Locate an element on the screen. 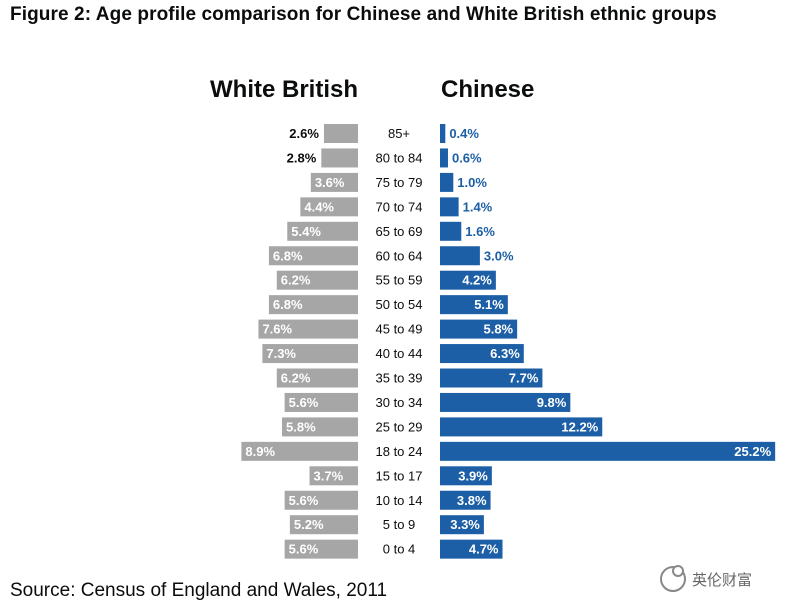 The image size is (795, 611). chinese-value-label: 9.8% is located at coordinates (552, 402).